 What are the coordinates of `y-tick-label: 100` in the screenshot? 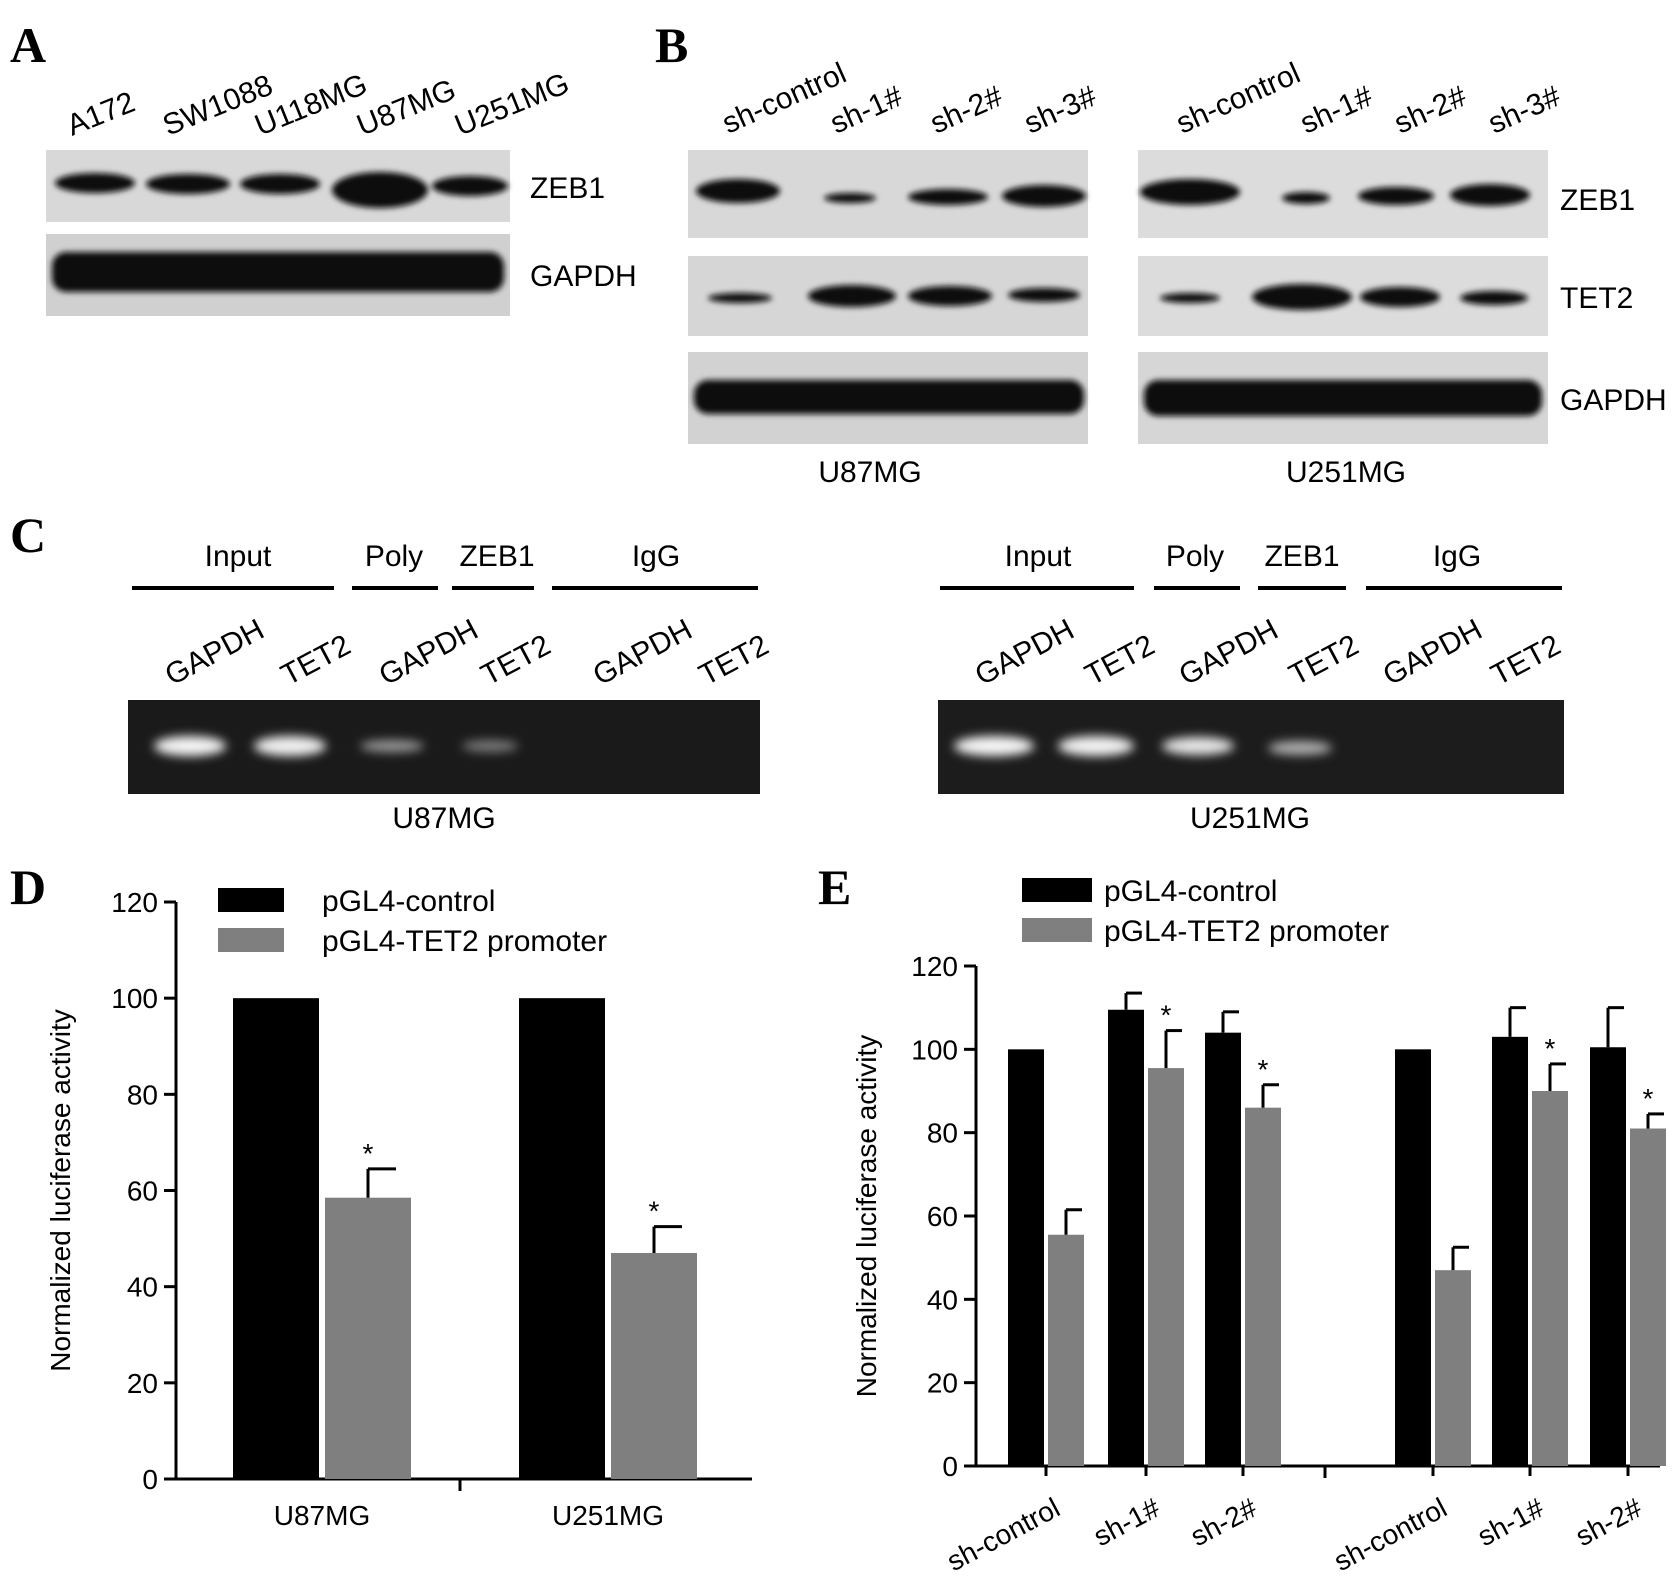 It's located at (134, 998).